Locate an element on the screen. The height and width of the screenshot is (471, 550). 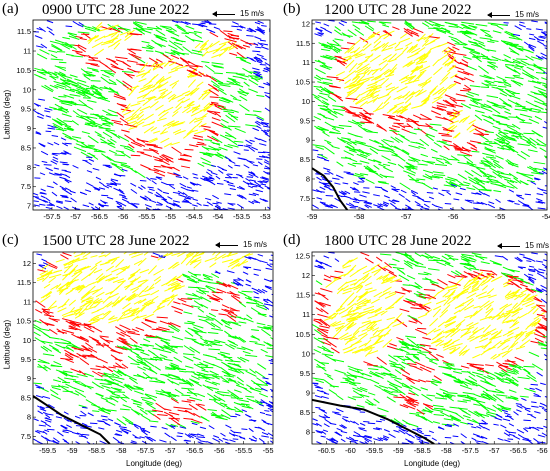
x-tick-label: -59 is located at coordinates (312, 216).